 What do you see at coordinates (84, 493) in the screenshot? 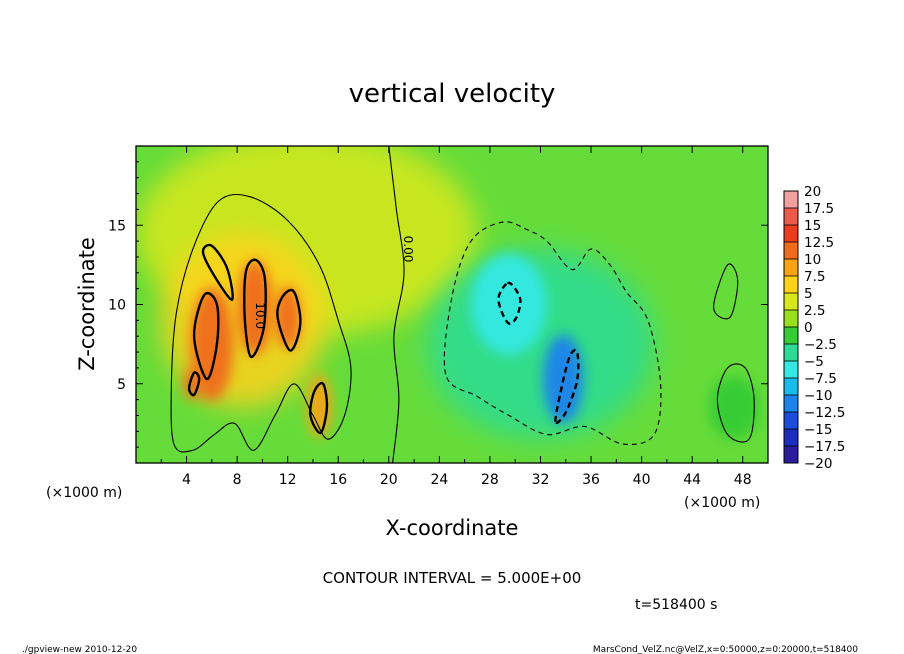
I see `y-axis-unit: (×1000 m)` at bounding box center [84, 493].